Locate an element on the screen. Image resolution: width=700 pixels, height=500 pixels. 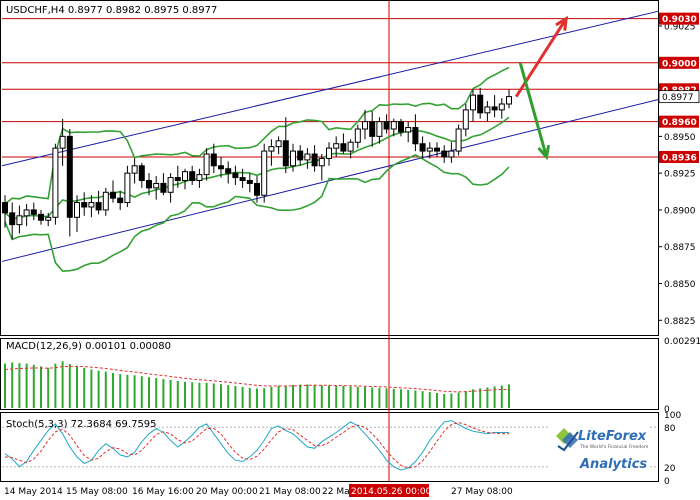
logo-tagline: The World's Financial Freedom is located at coordinates (613, 447).